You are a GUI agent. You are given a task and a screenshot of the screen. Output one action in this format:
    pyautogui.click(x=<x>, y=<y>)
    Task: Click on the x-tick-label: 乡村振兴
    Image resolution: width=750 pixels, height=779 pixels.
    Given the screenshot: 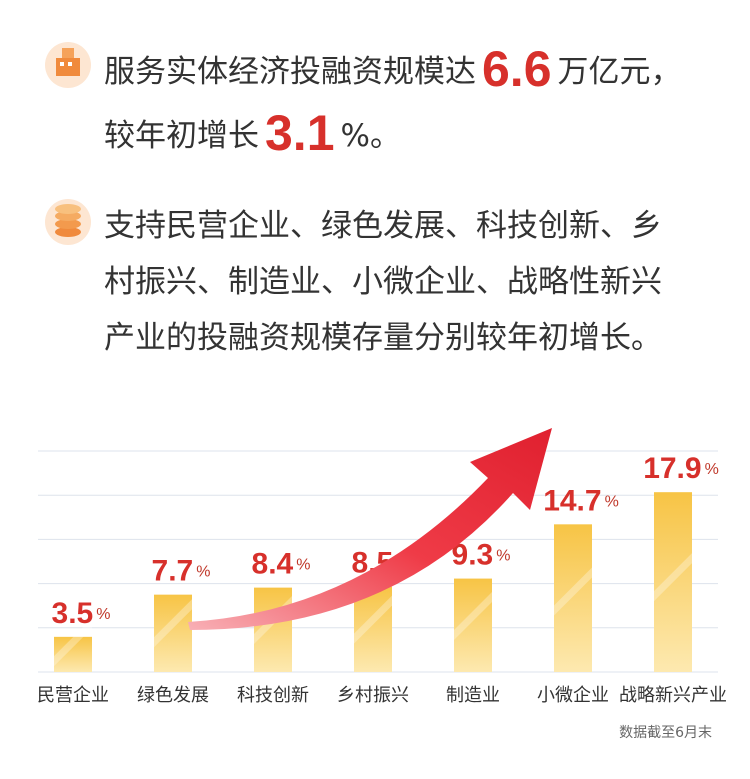 What is the action you would take?
    pyautogui.click(x=373, y=695)
    